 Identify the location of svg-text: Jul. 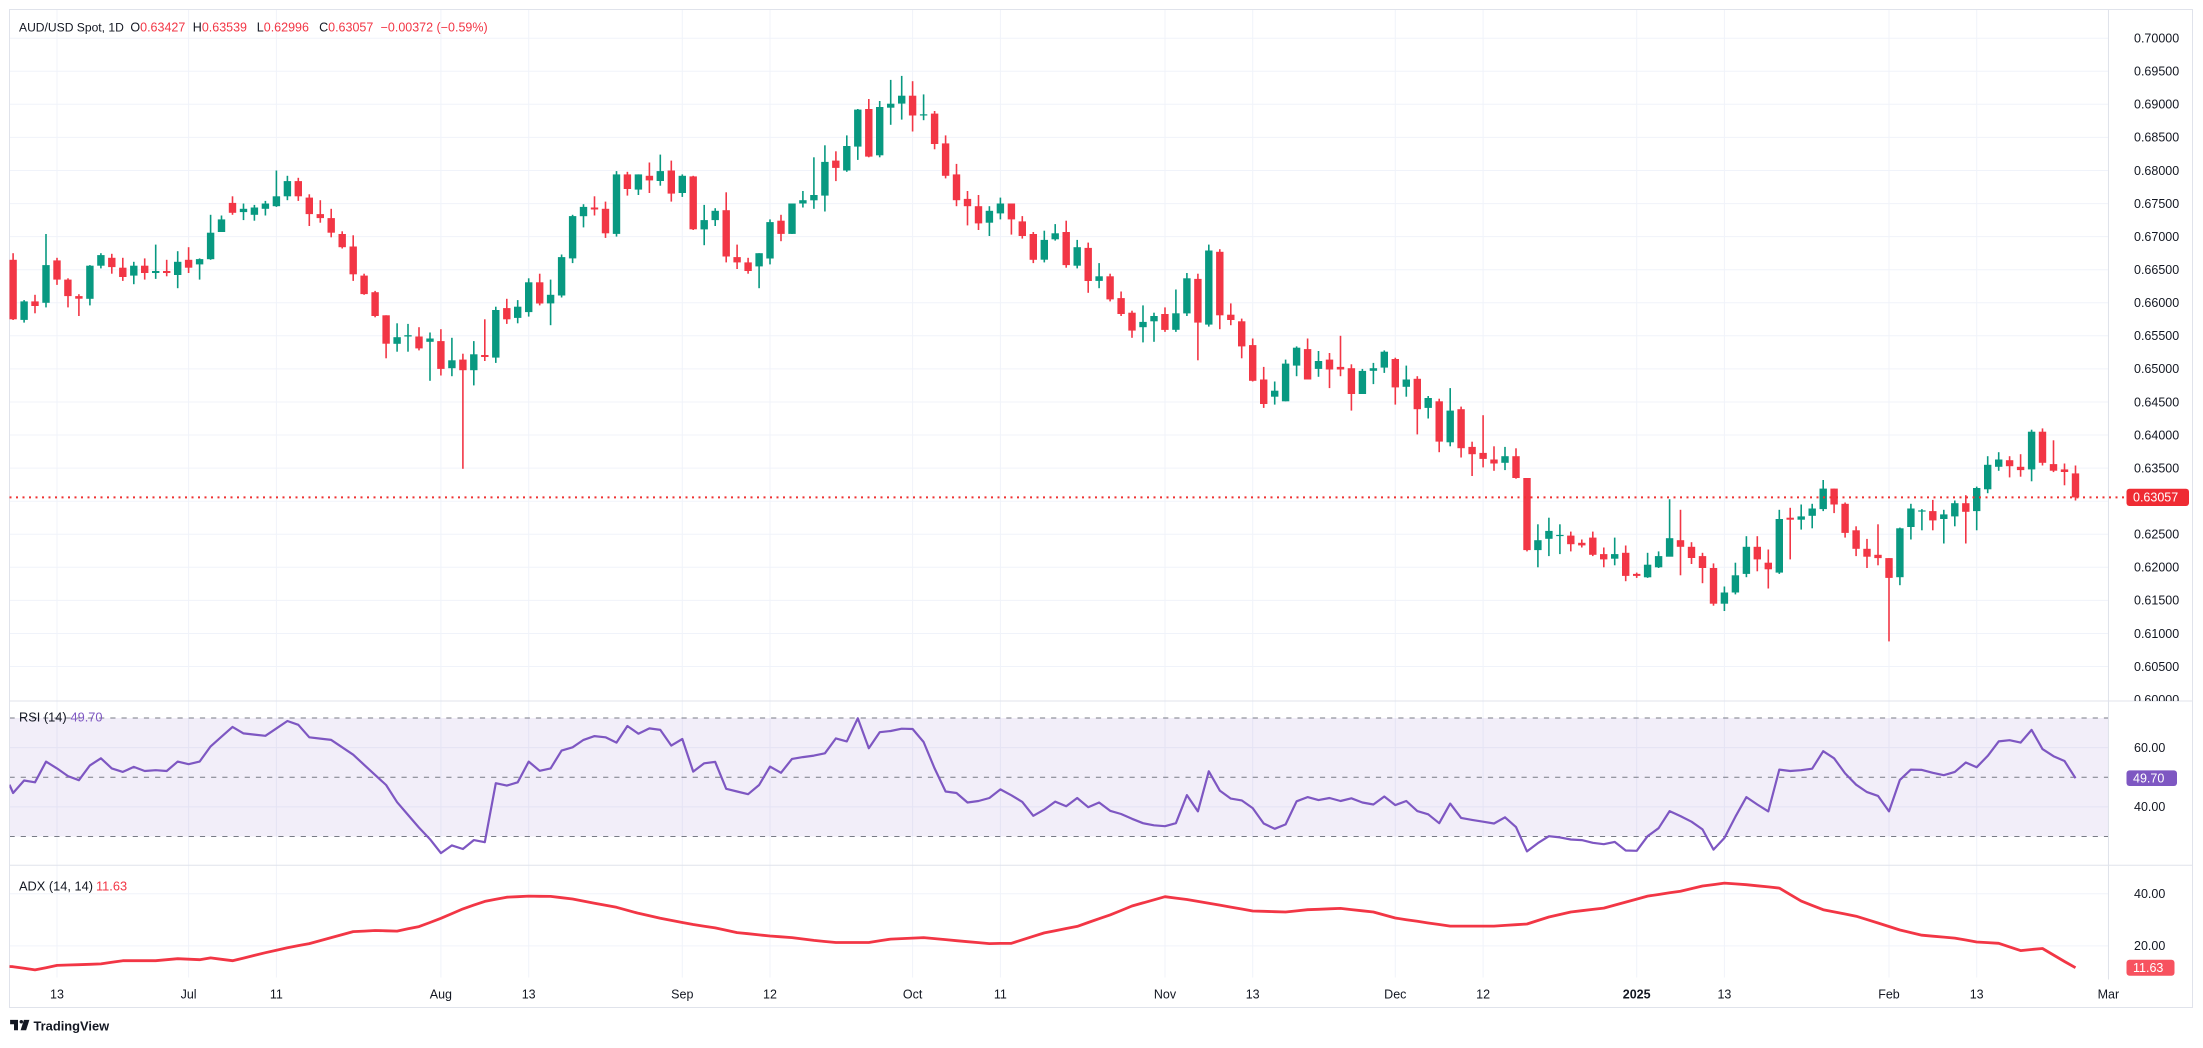
(189, 995).